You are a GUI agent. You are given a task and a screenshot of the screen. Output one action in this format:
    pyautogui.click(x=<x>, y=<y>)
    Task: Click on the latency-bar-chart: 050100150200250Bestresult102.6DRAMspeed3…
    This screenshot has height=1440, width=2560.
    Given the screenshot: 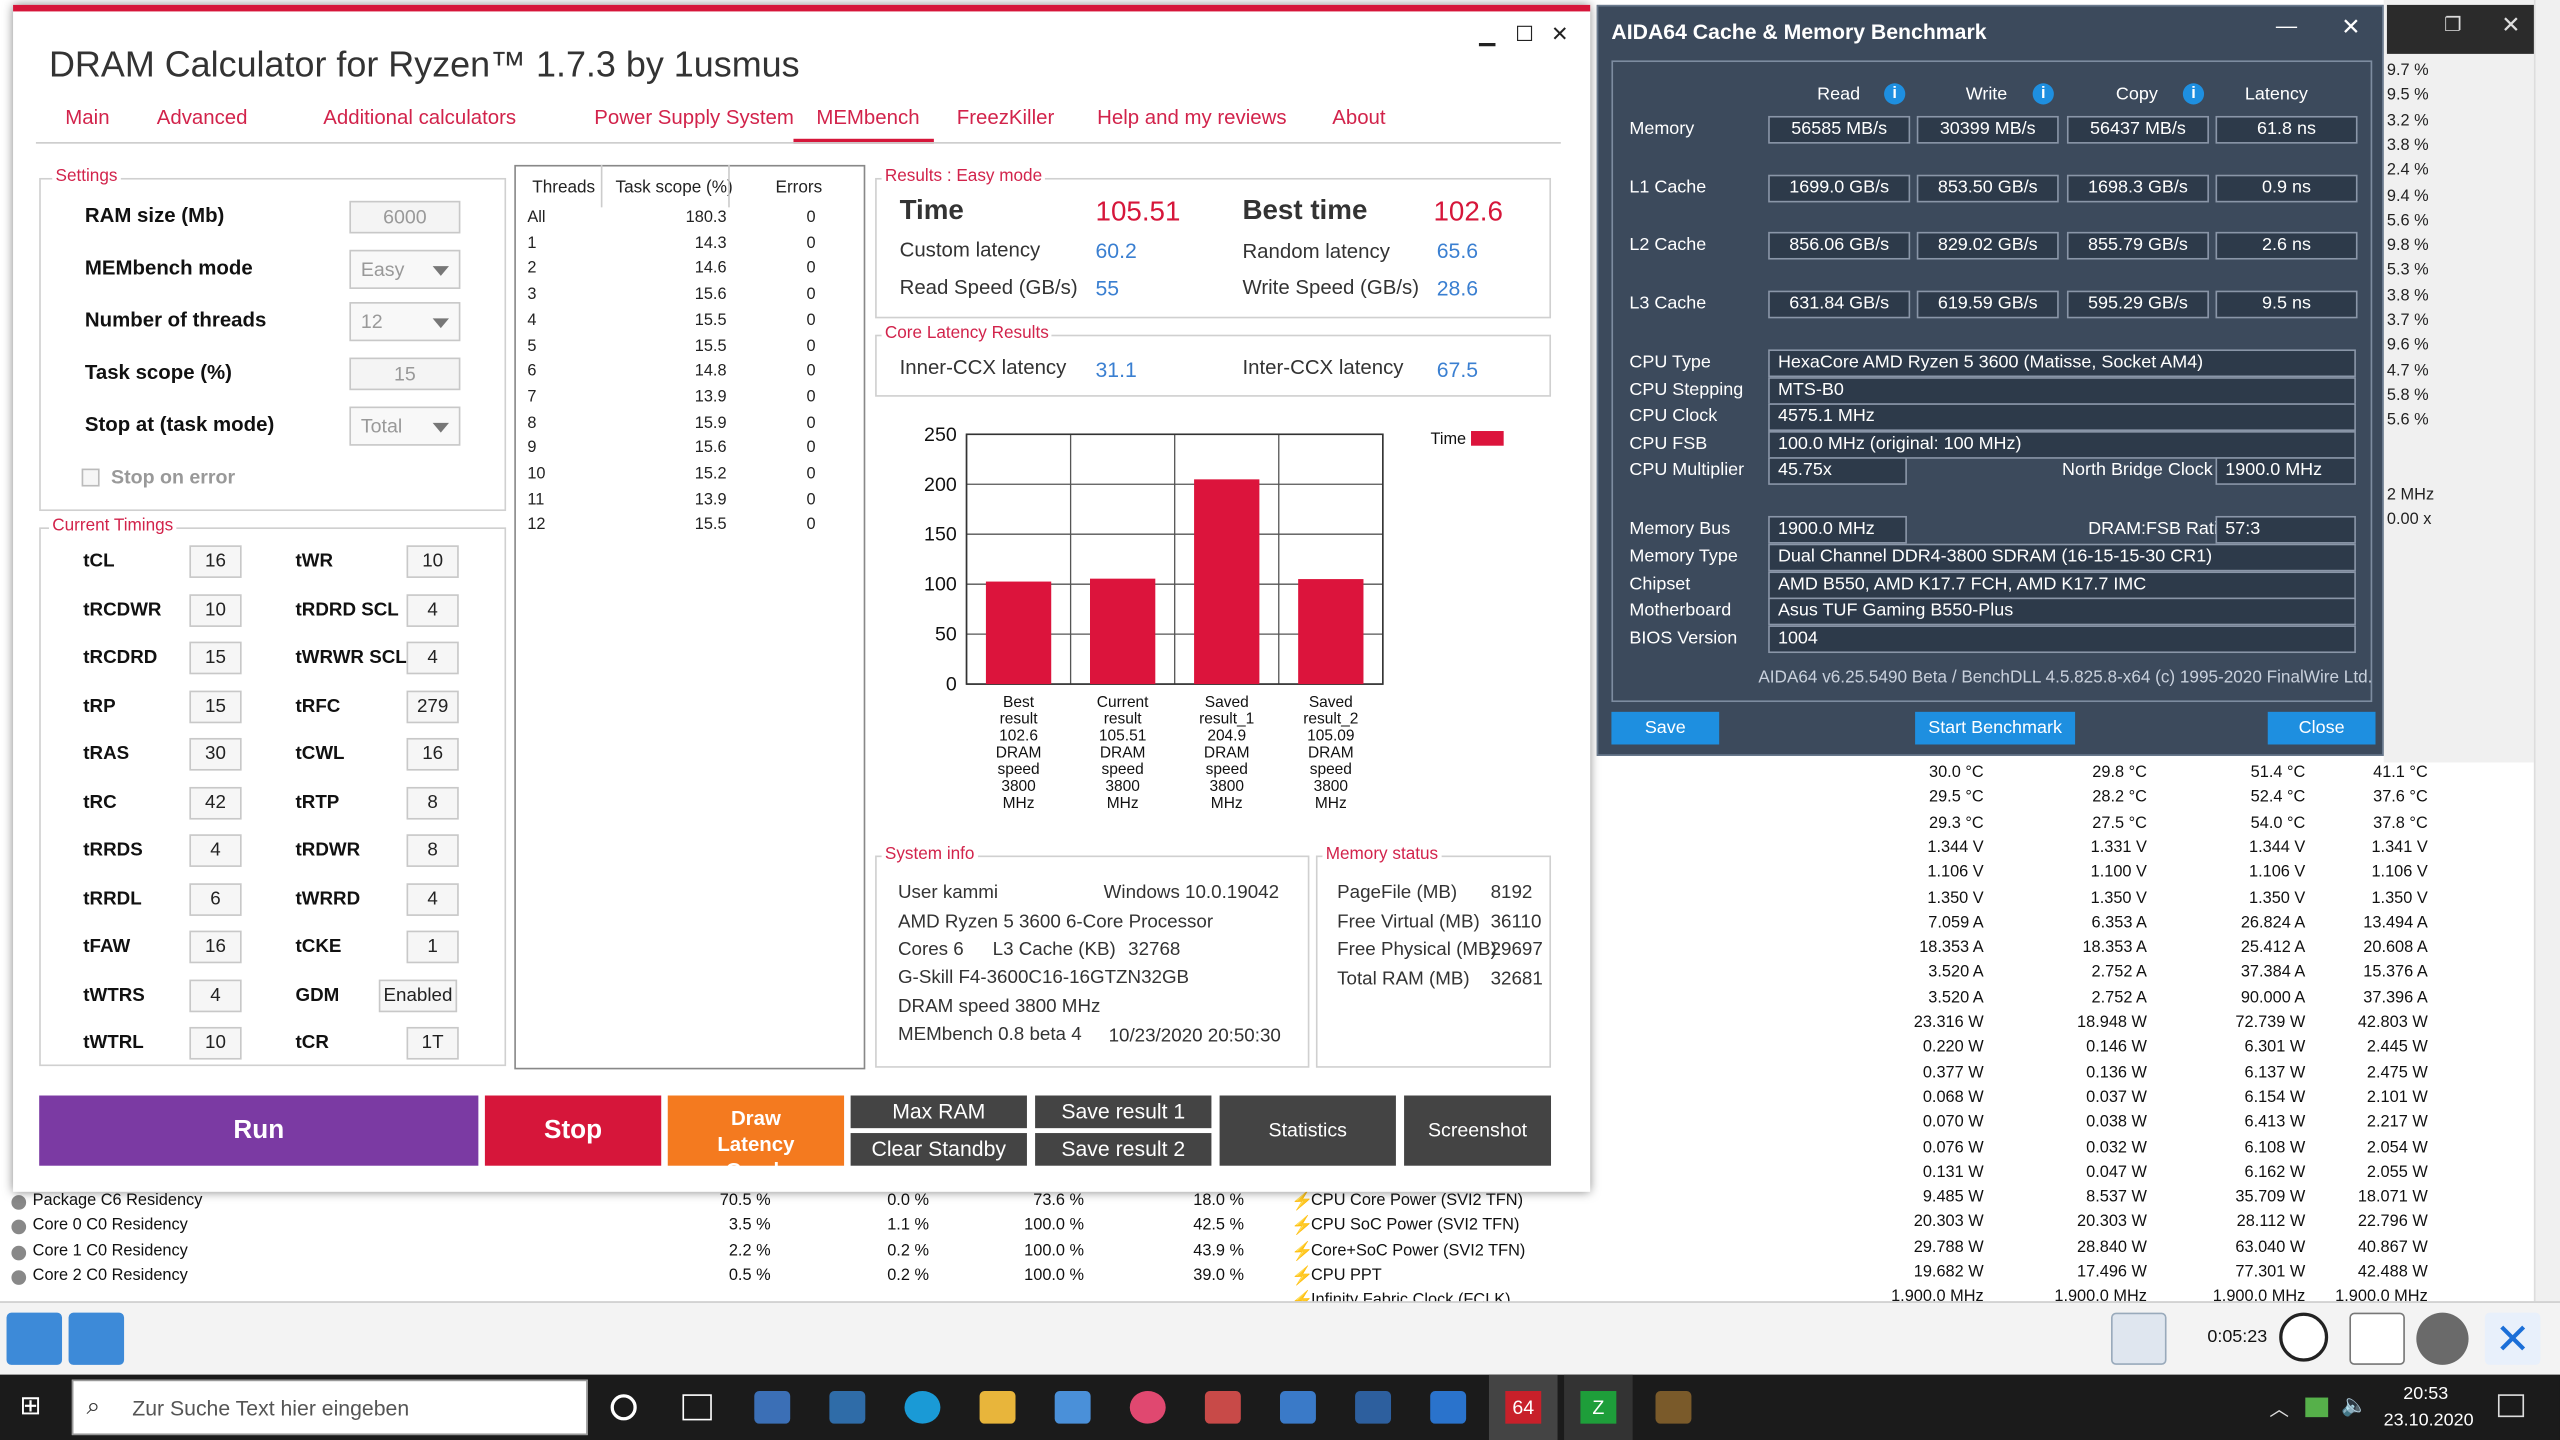 What is the action you would take?
    pyautogui.click(x=1214, y=618)
    